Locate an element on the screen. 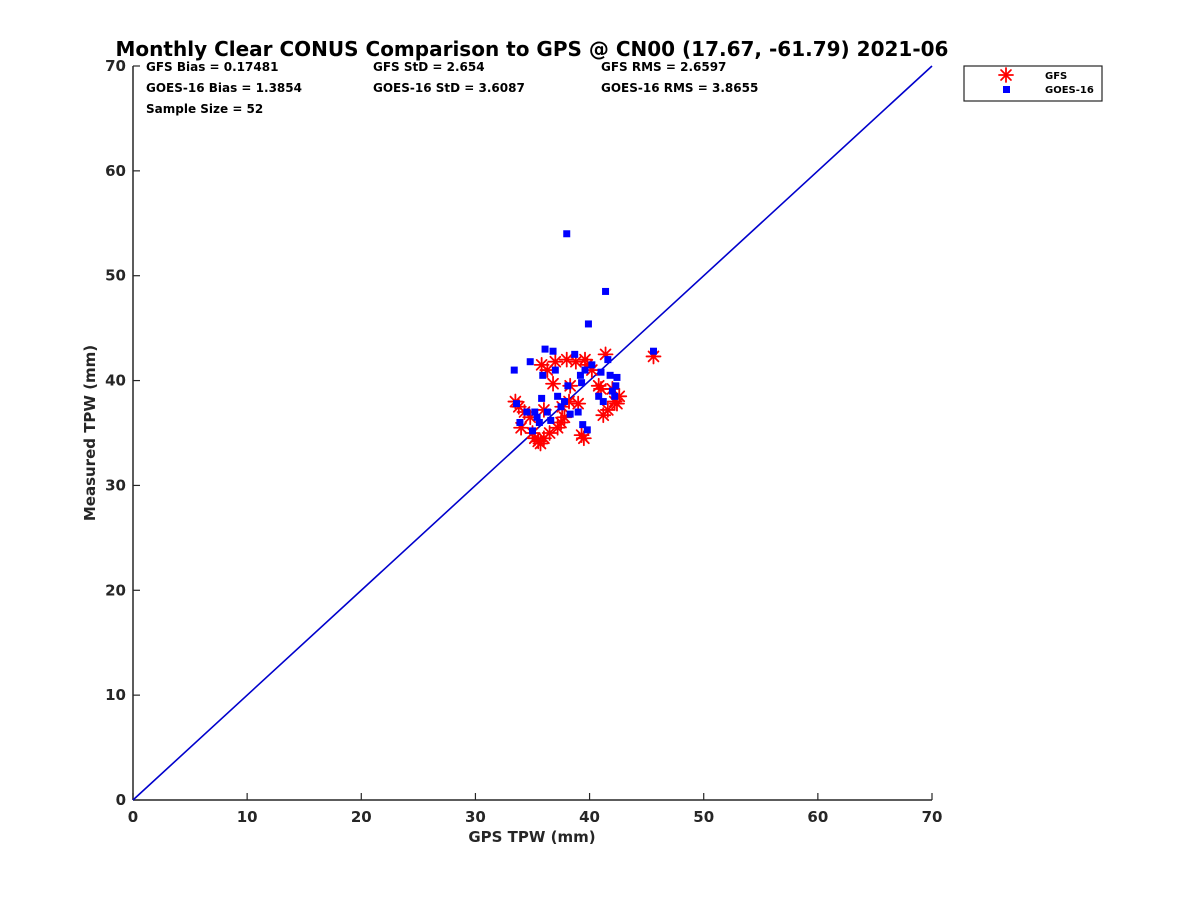 This screenshot has width=1200, height=900. x-tick-label: 70 is located at coordinates (932, 817).